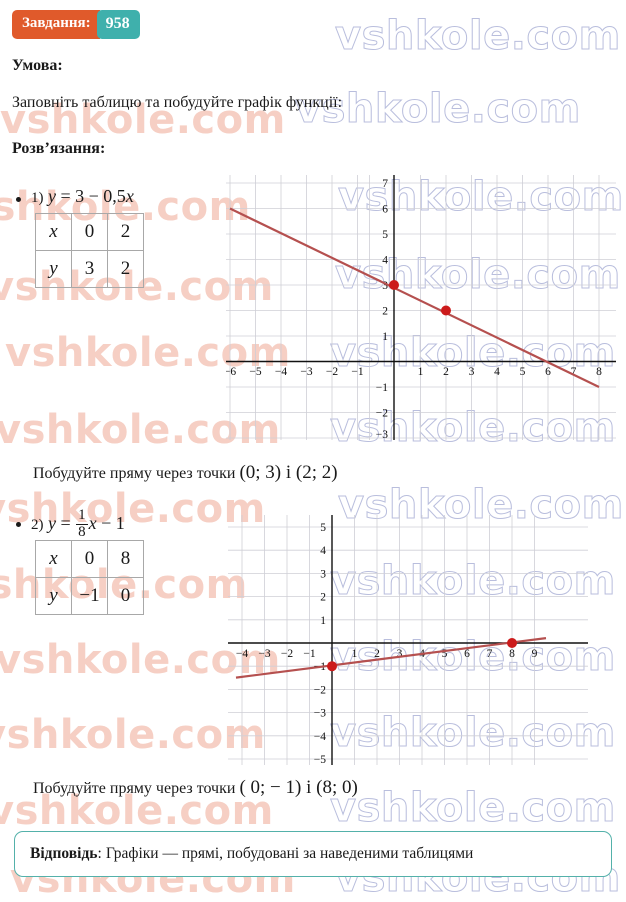 The width and height of the screenshot is (626, 902). I want to click on data-point-0-neg1, so click(332, 666).